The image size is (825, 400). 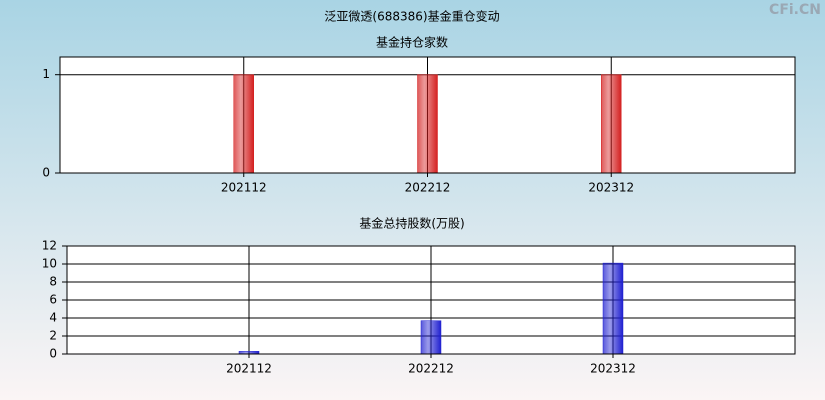 I want to click on y-tick-label: 8, so click(x=53, y=282).